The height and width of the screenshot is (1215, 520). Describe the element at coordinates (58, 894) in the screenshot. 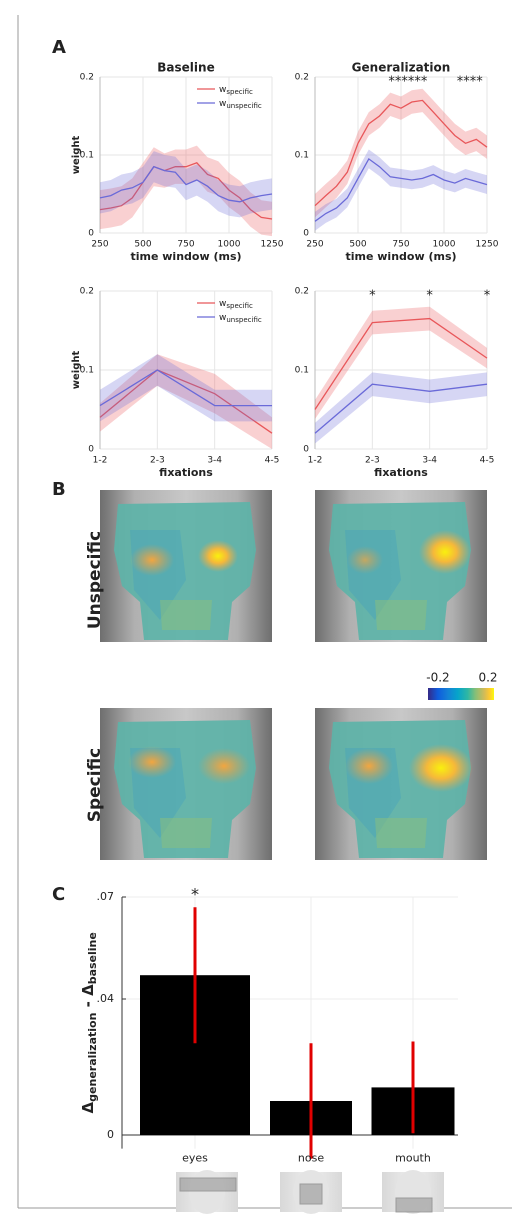

I see `panel-label: C` at that location.